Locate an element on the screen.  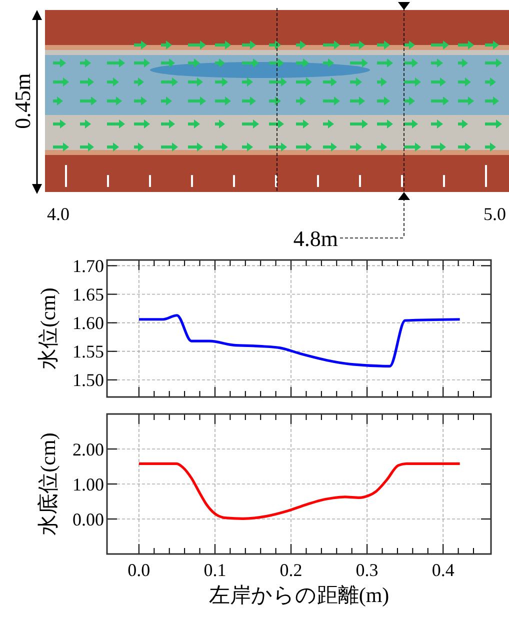
text: 0.45m is located at coordinates (22, 101).